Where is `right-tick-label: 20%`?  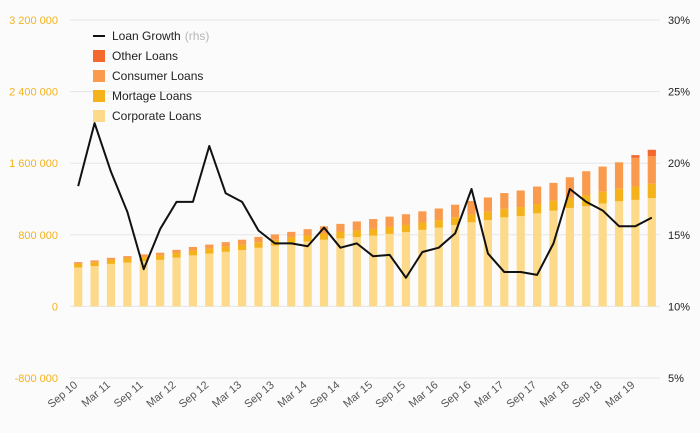
right-tick-label: 20% is located at coordinates (679, 164).